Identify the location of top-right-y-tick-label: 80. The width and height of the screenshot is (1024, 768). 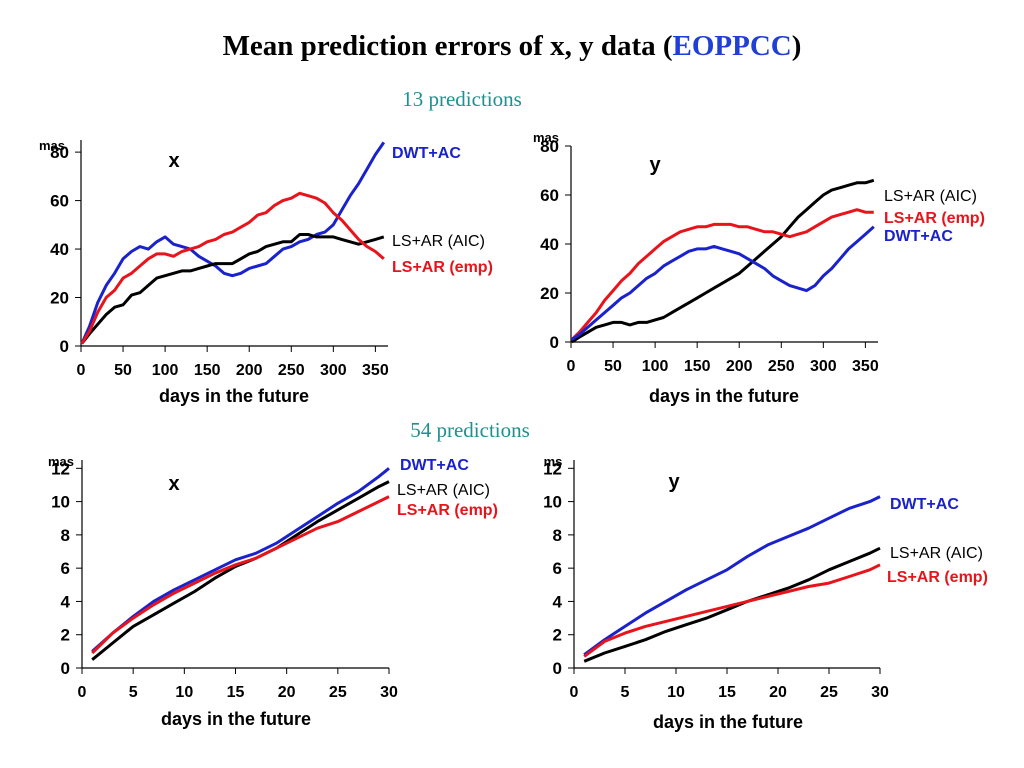
(549, 146).